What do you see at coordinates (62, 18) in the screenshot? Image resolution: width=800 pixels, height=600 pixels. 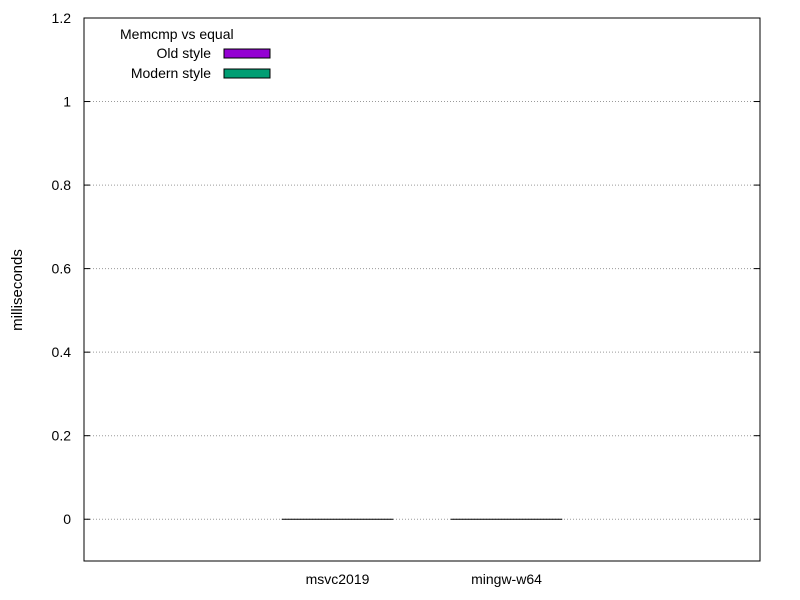 I see `y-tick-label: 1.2` at bounding box center [62, 18].